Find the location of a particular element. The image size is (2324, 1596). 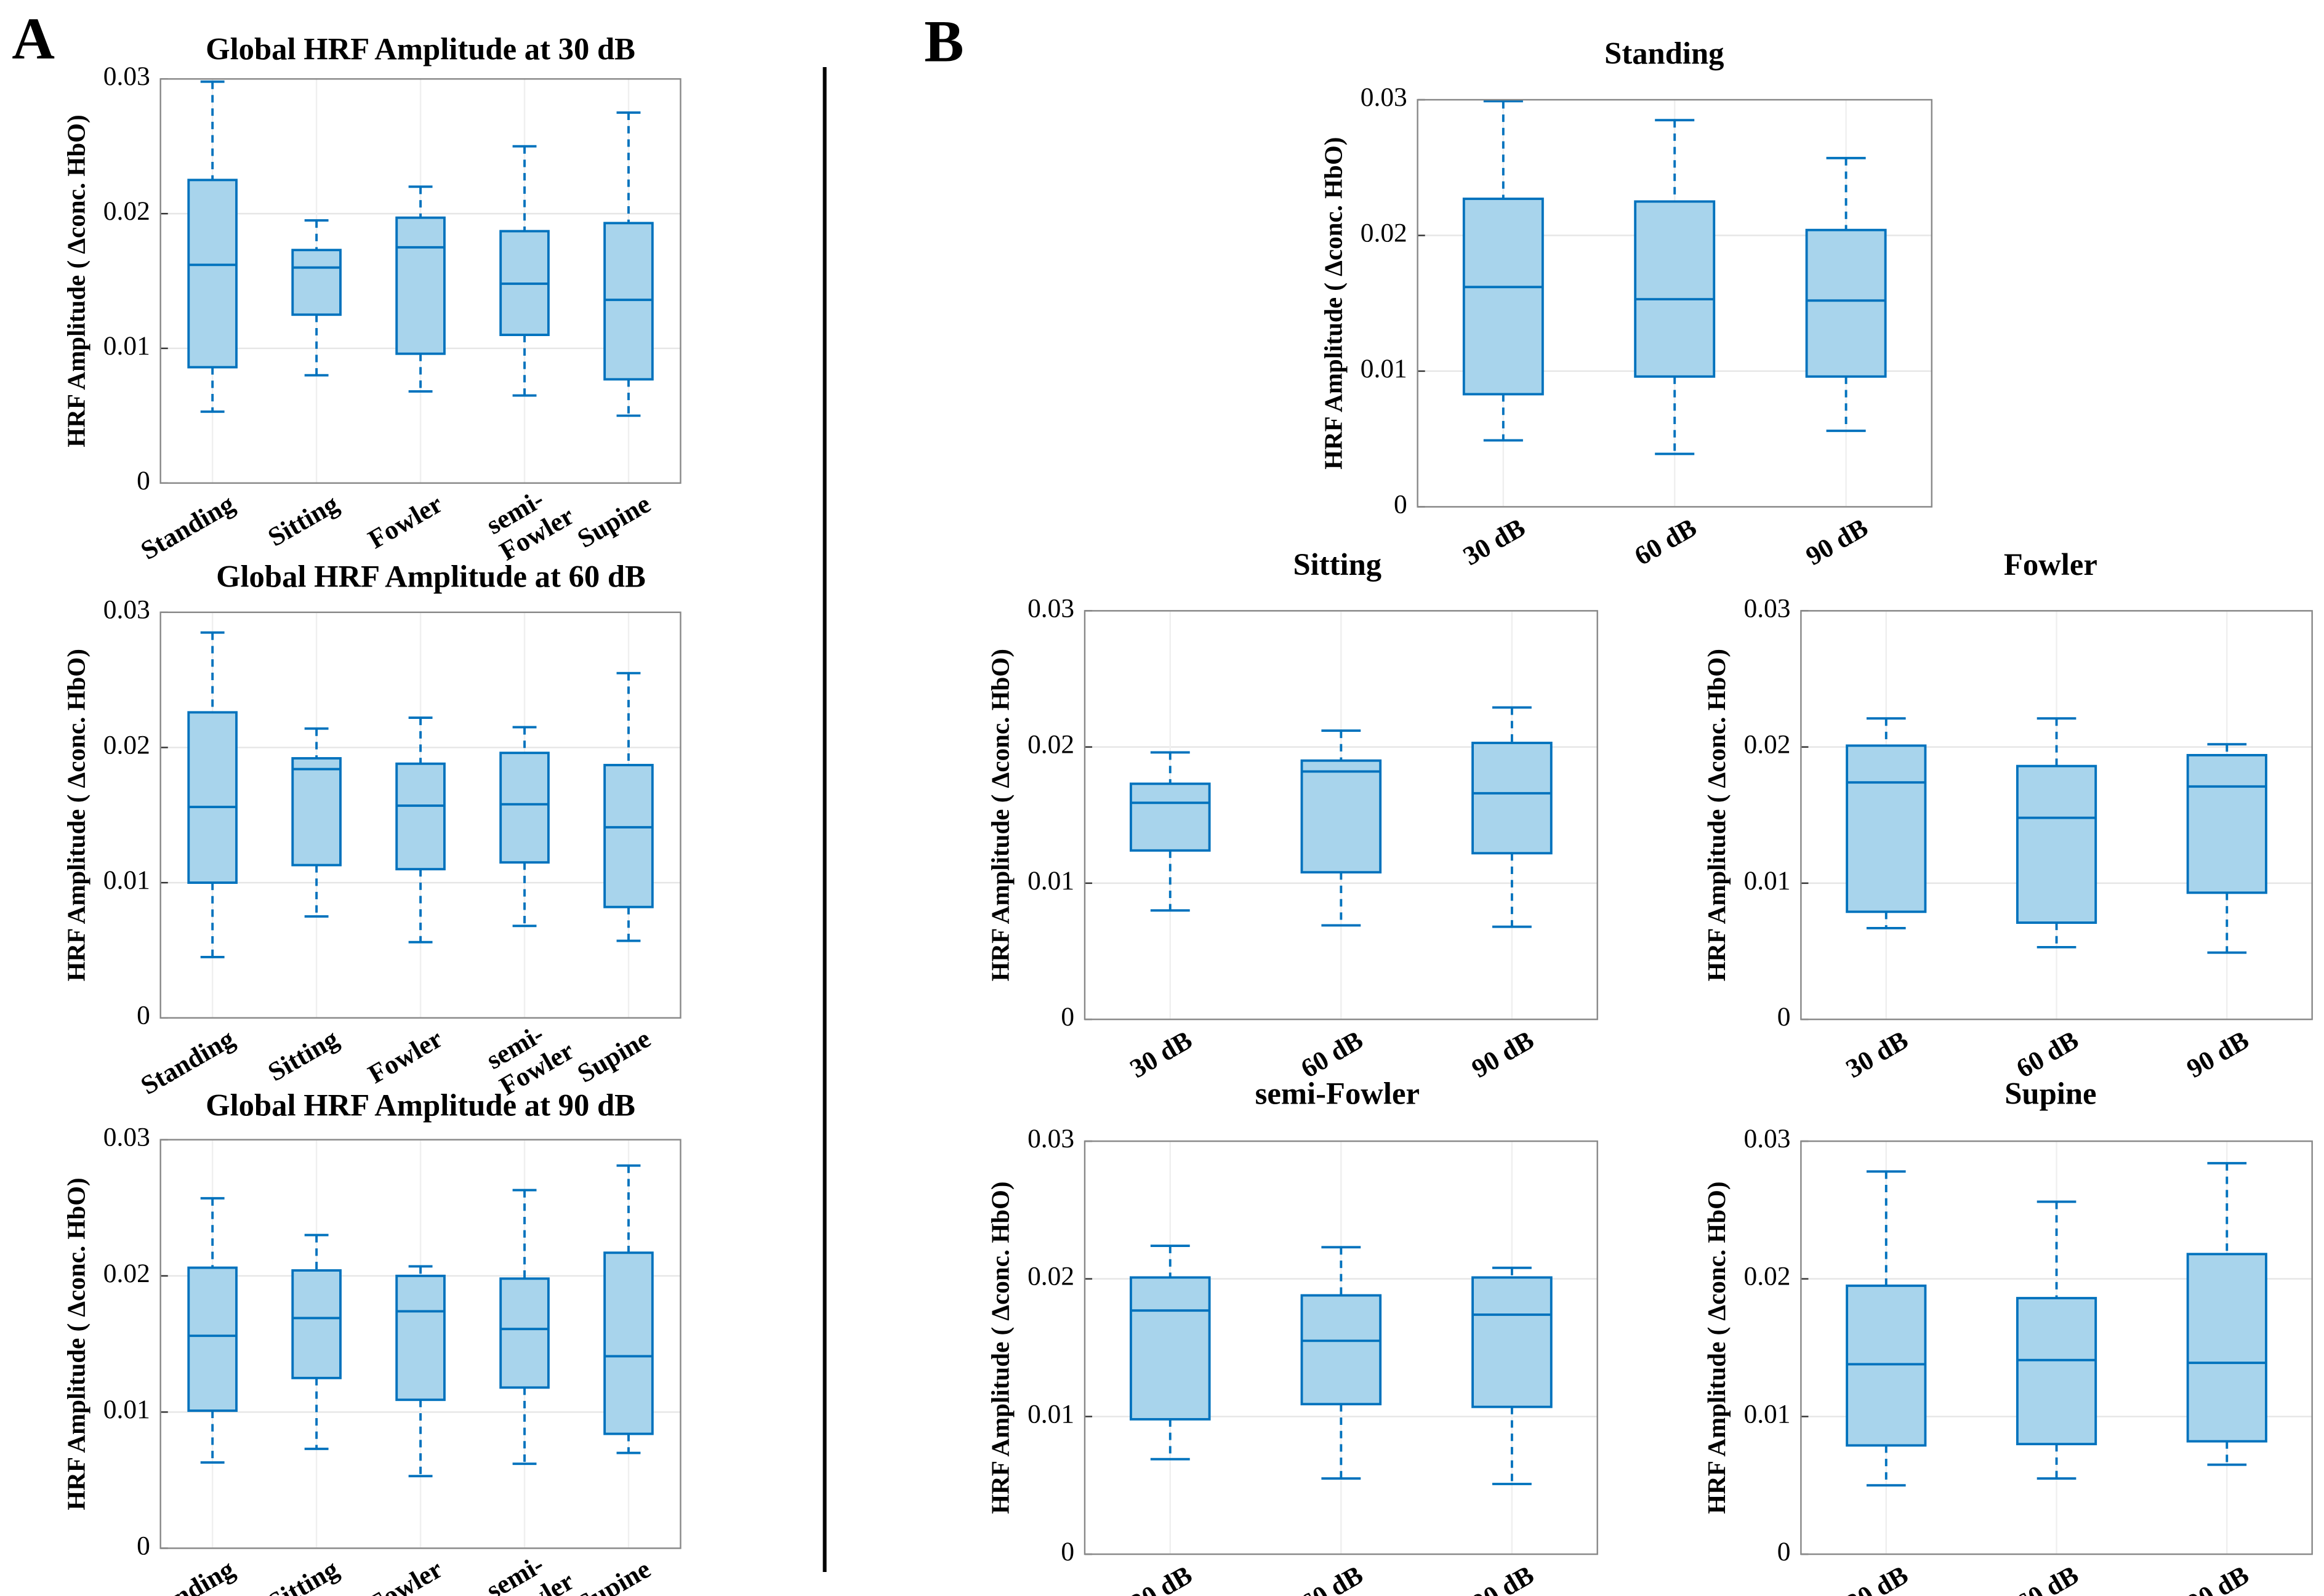

chart-title: Global HRF Amplitude at 60 dB is located at coordinates (431, 576).